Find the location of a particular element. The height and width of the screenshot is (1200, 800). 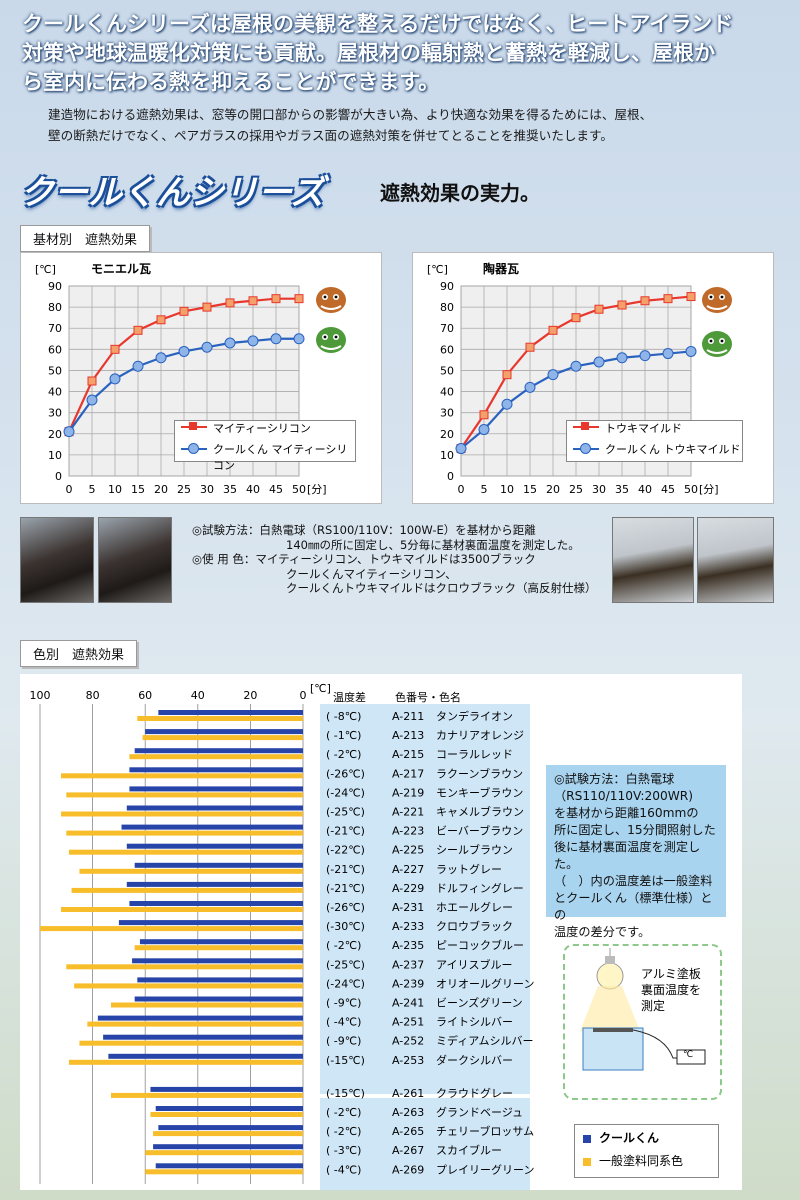

x-axis-label: [分] is located at coordinates (709, 489).